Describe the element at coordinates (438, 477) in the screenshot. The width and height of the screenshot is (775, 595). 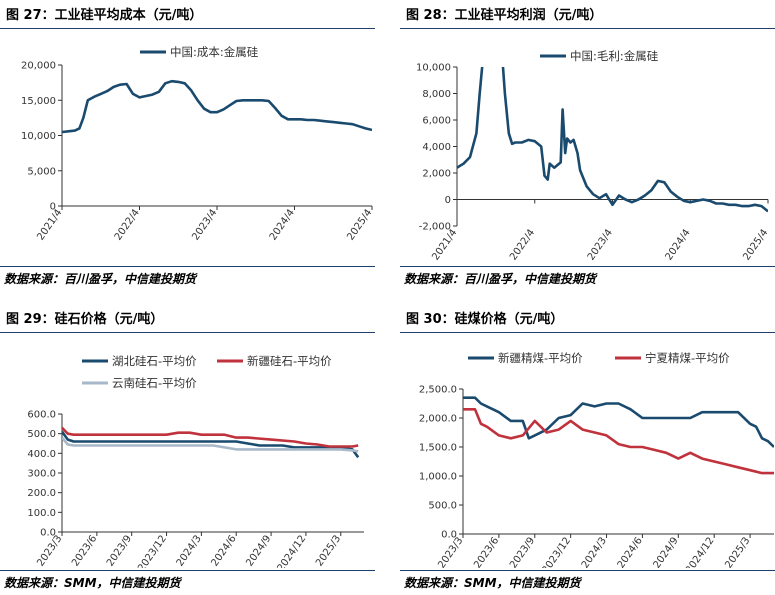
I see `y-tick-label: 1,000.0` at that location.